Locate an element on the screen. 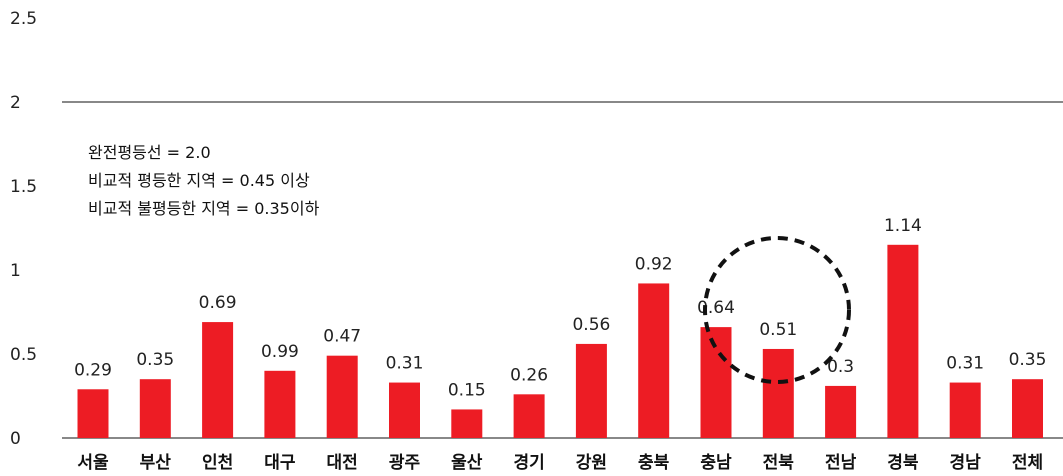 The image size is (1063, 476). data-label: 0.51 is located at coordinates (778, 330).